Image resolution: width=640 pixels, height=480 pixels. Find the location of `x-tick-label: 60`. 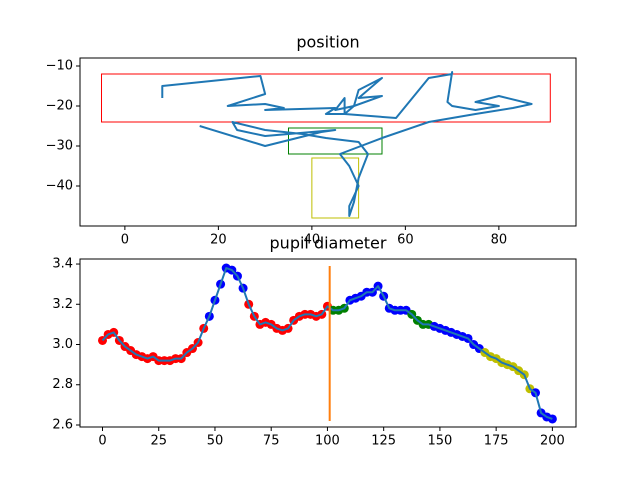

x-tick-label: 60 is located at coordinates (405, 240).